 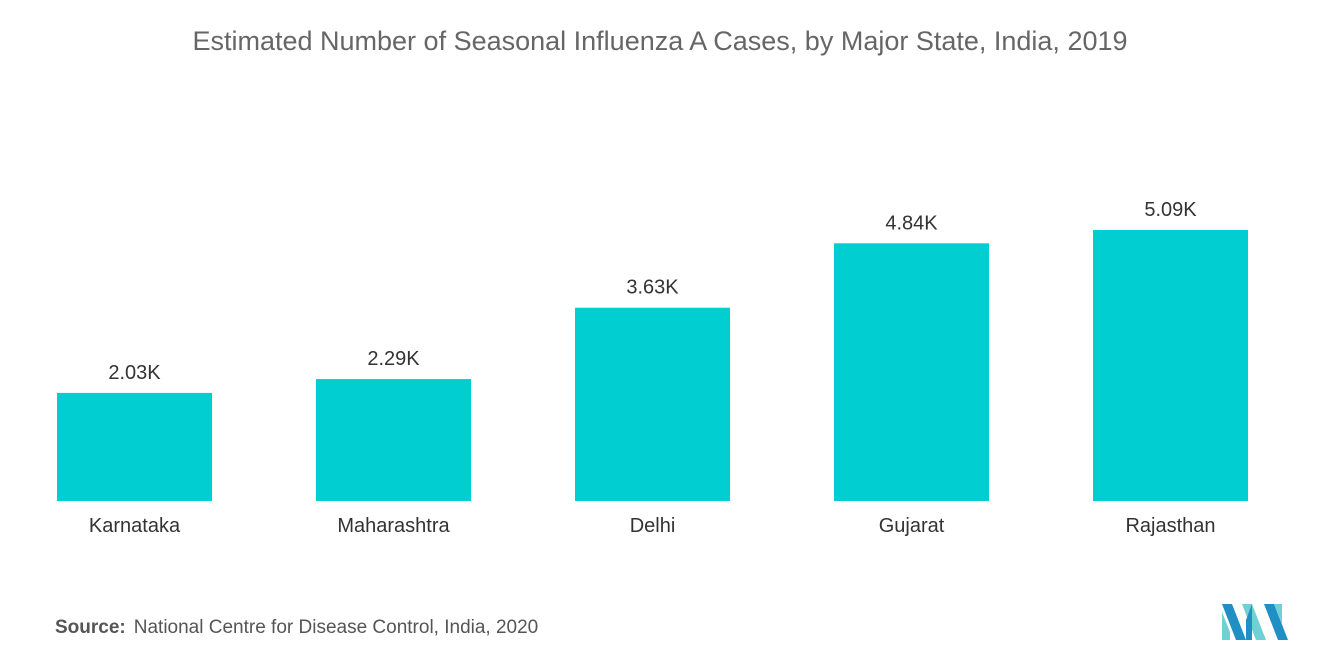 I want to click on value-label-karnataka: 2.03K, so click(x=134, y=373).